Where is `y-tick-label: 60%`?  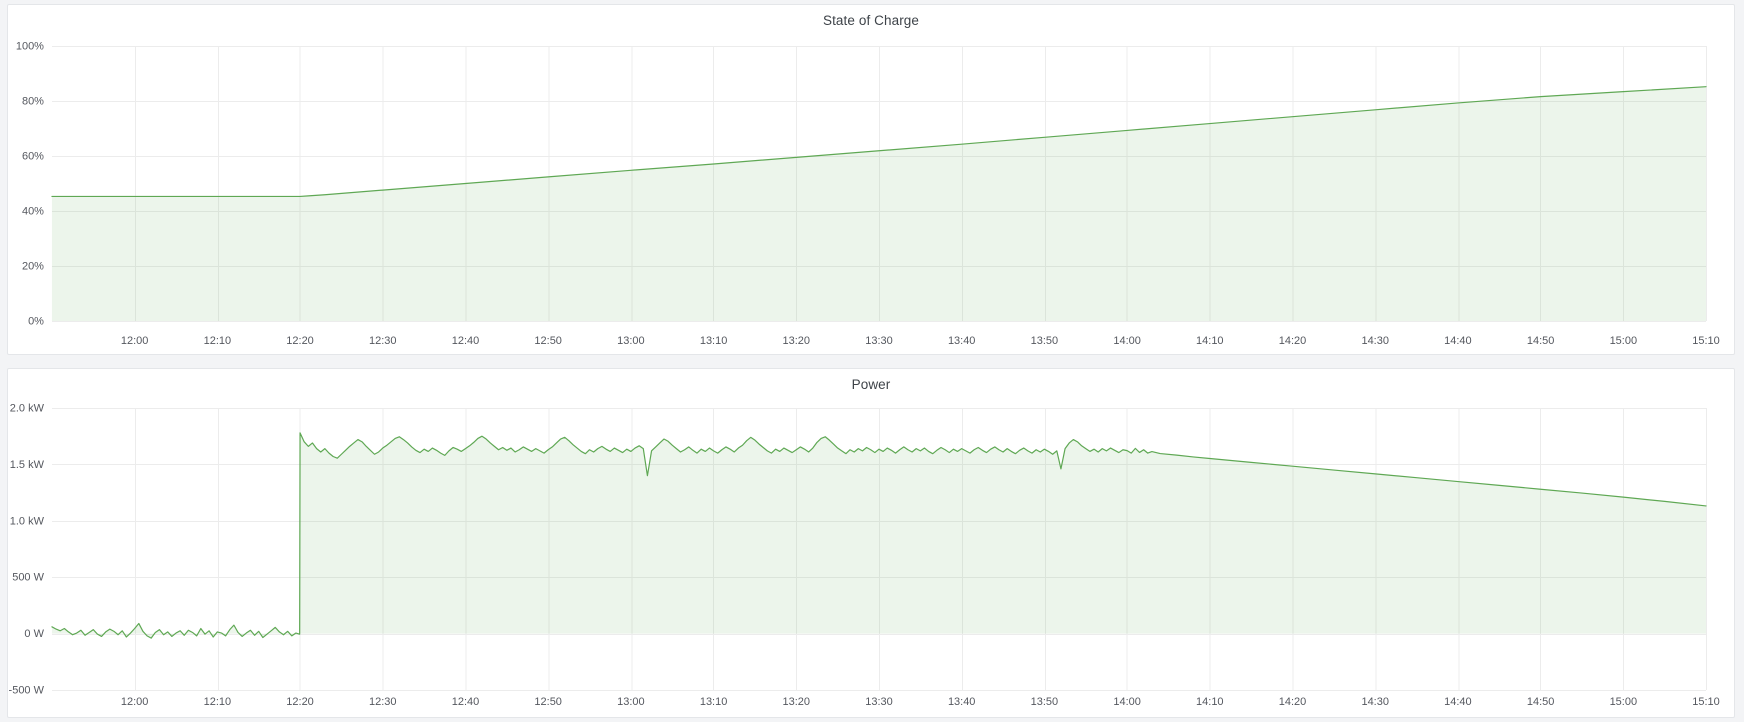 y-tick-label: 60% is located at coordinates (33, 156).